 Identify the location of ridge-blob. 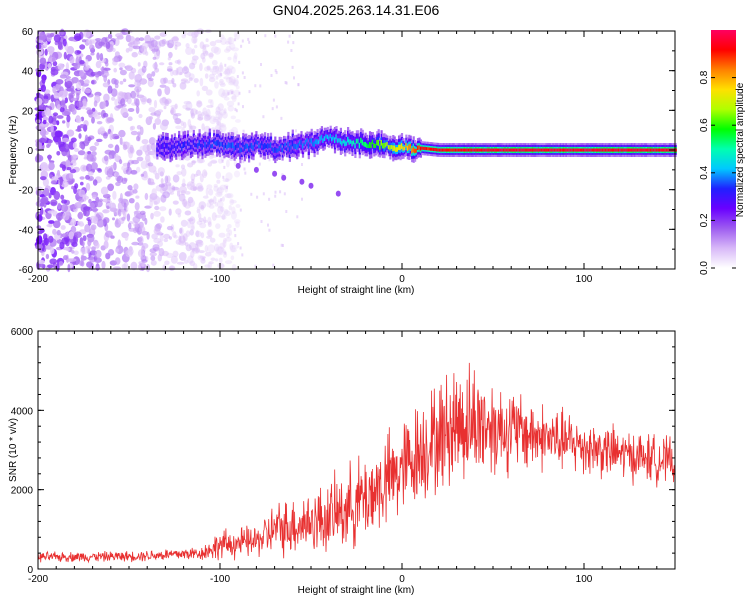
(338, 193).